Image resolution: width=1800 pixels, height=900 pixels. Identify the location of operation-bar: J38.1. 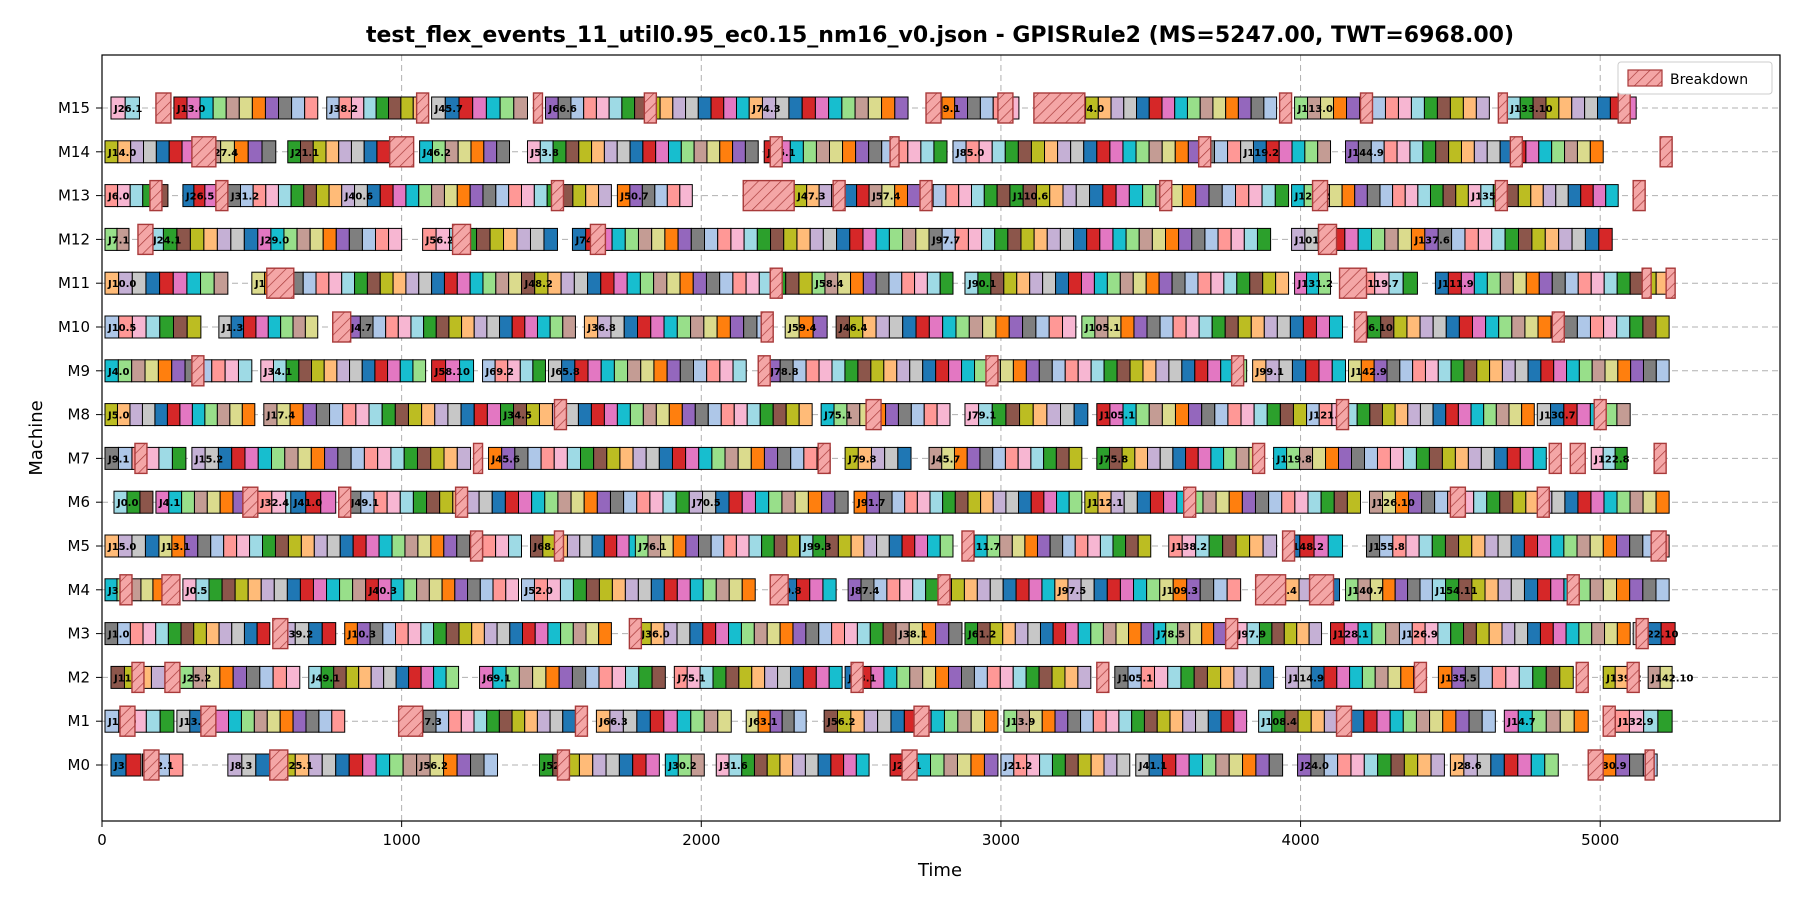
(929, 634).